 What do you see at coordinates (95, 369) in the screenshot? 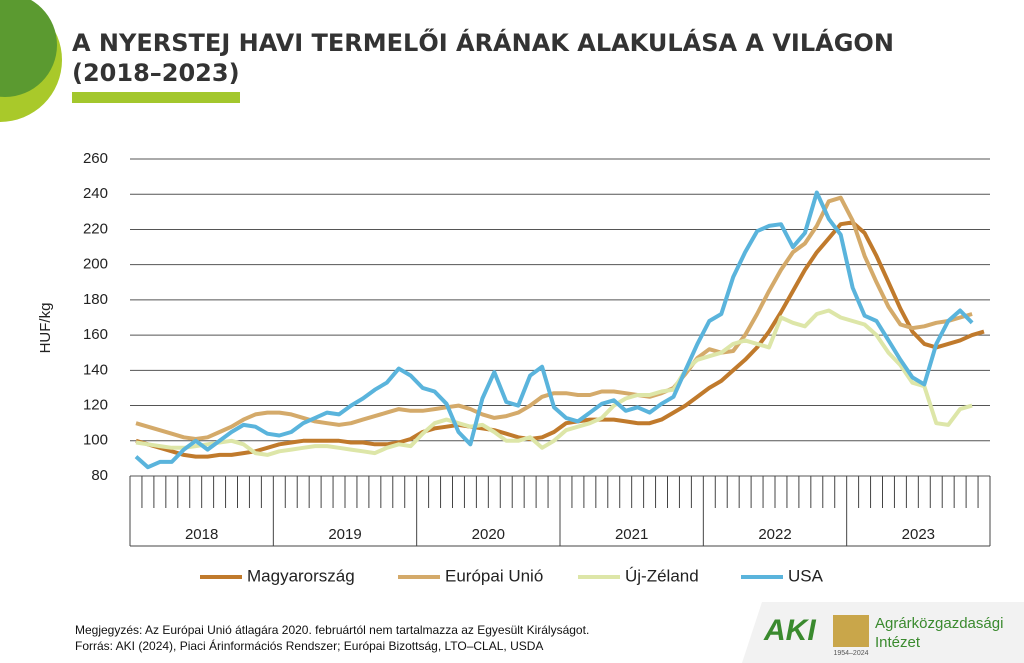
I see `y-tick-label: 140` at bounding box center [95, 369].